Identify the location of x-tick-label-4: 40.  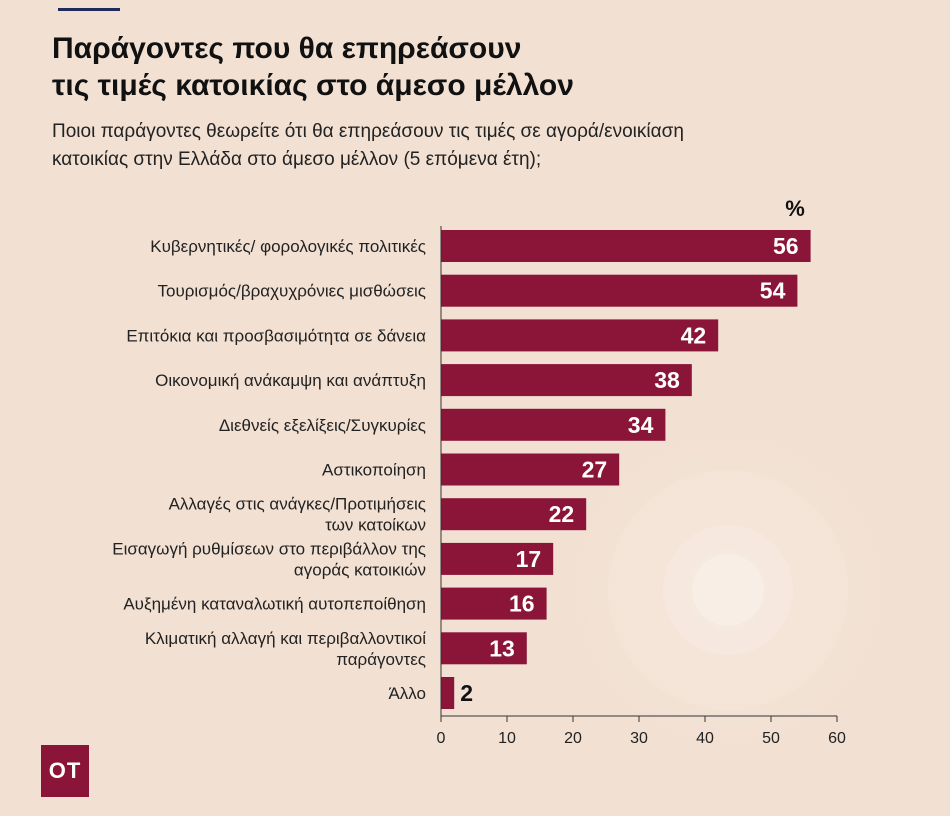
(705, 738).